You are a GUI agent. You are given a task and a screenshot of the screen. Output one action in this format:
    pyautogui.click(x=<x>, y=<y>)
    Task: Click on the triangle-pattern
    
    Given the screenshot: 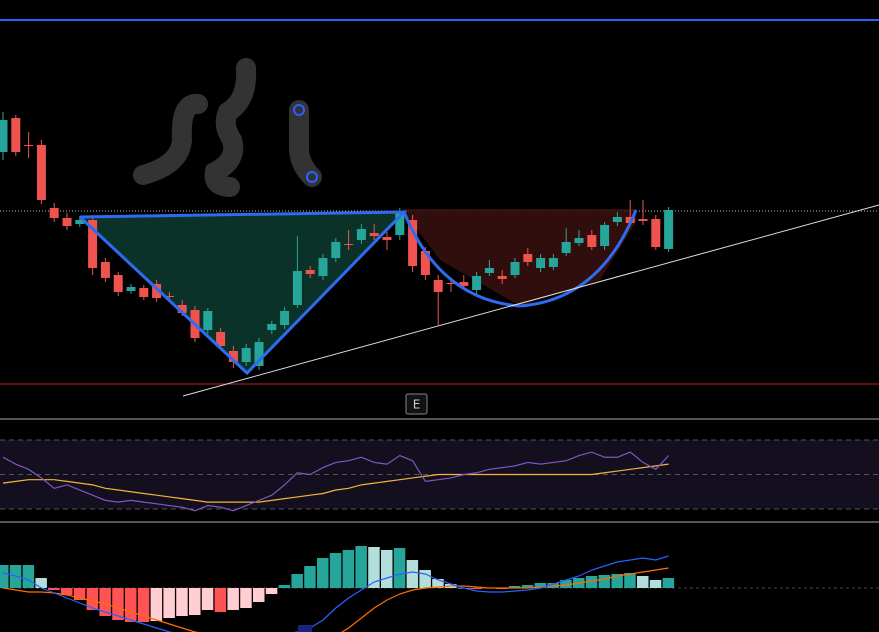 What is the action you would take?
    pyautogui.click(x=243, y=293)
    